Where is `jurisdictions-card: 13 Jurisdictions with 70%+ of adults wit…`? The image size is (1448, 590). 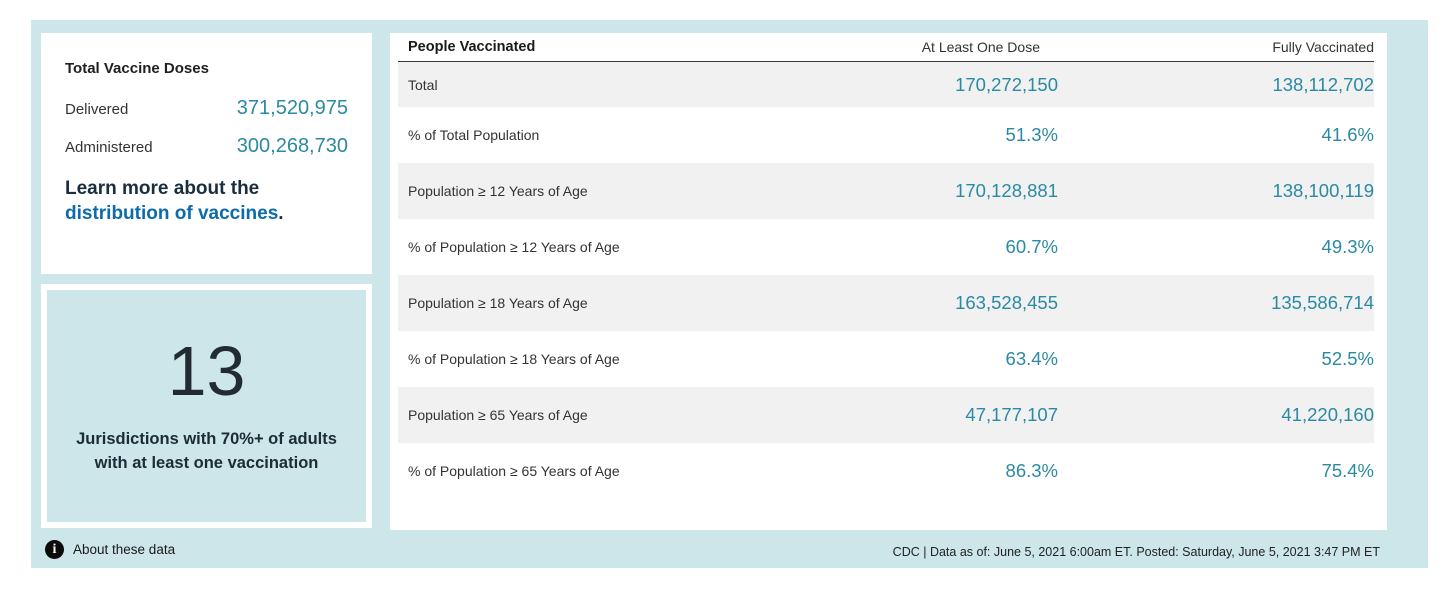
jurisdictions-card: 13 Jurisdictions with 70%+ of adults wit… is located at coordinates (206, 406).